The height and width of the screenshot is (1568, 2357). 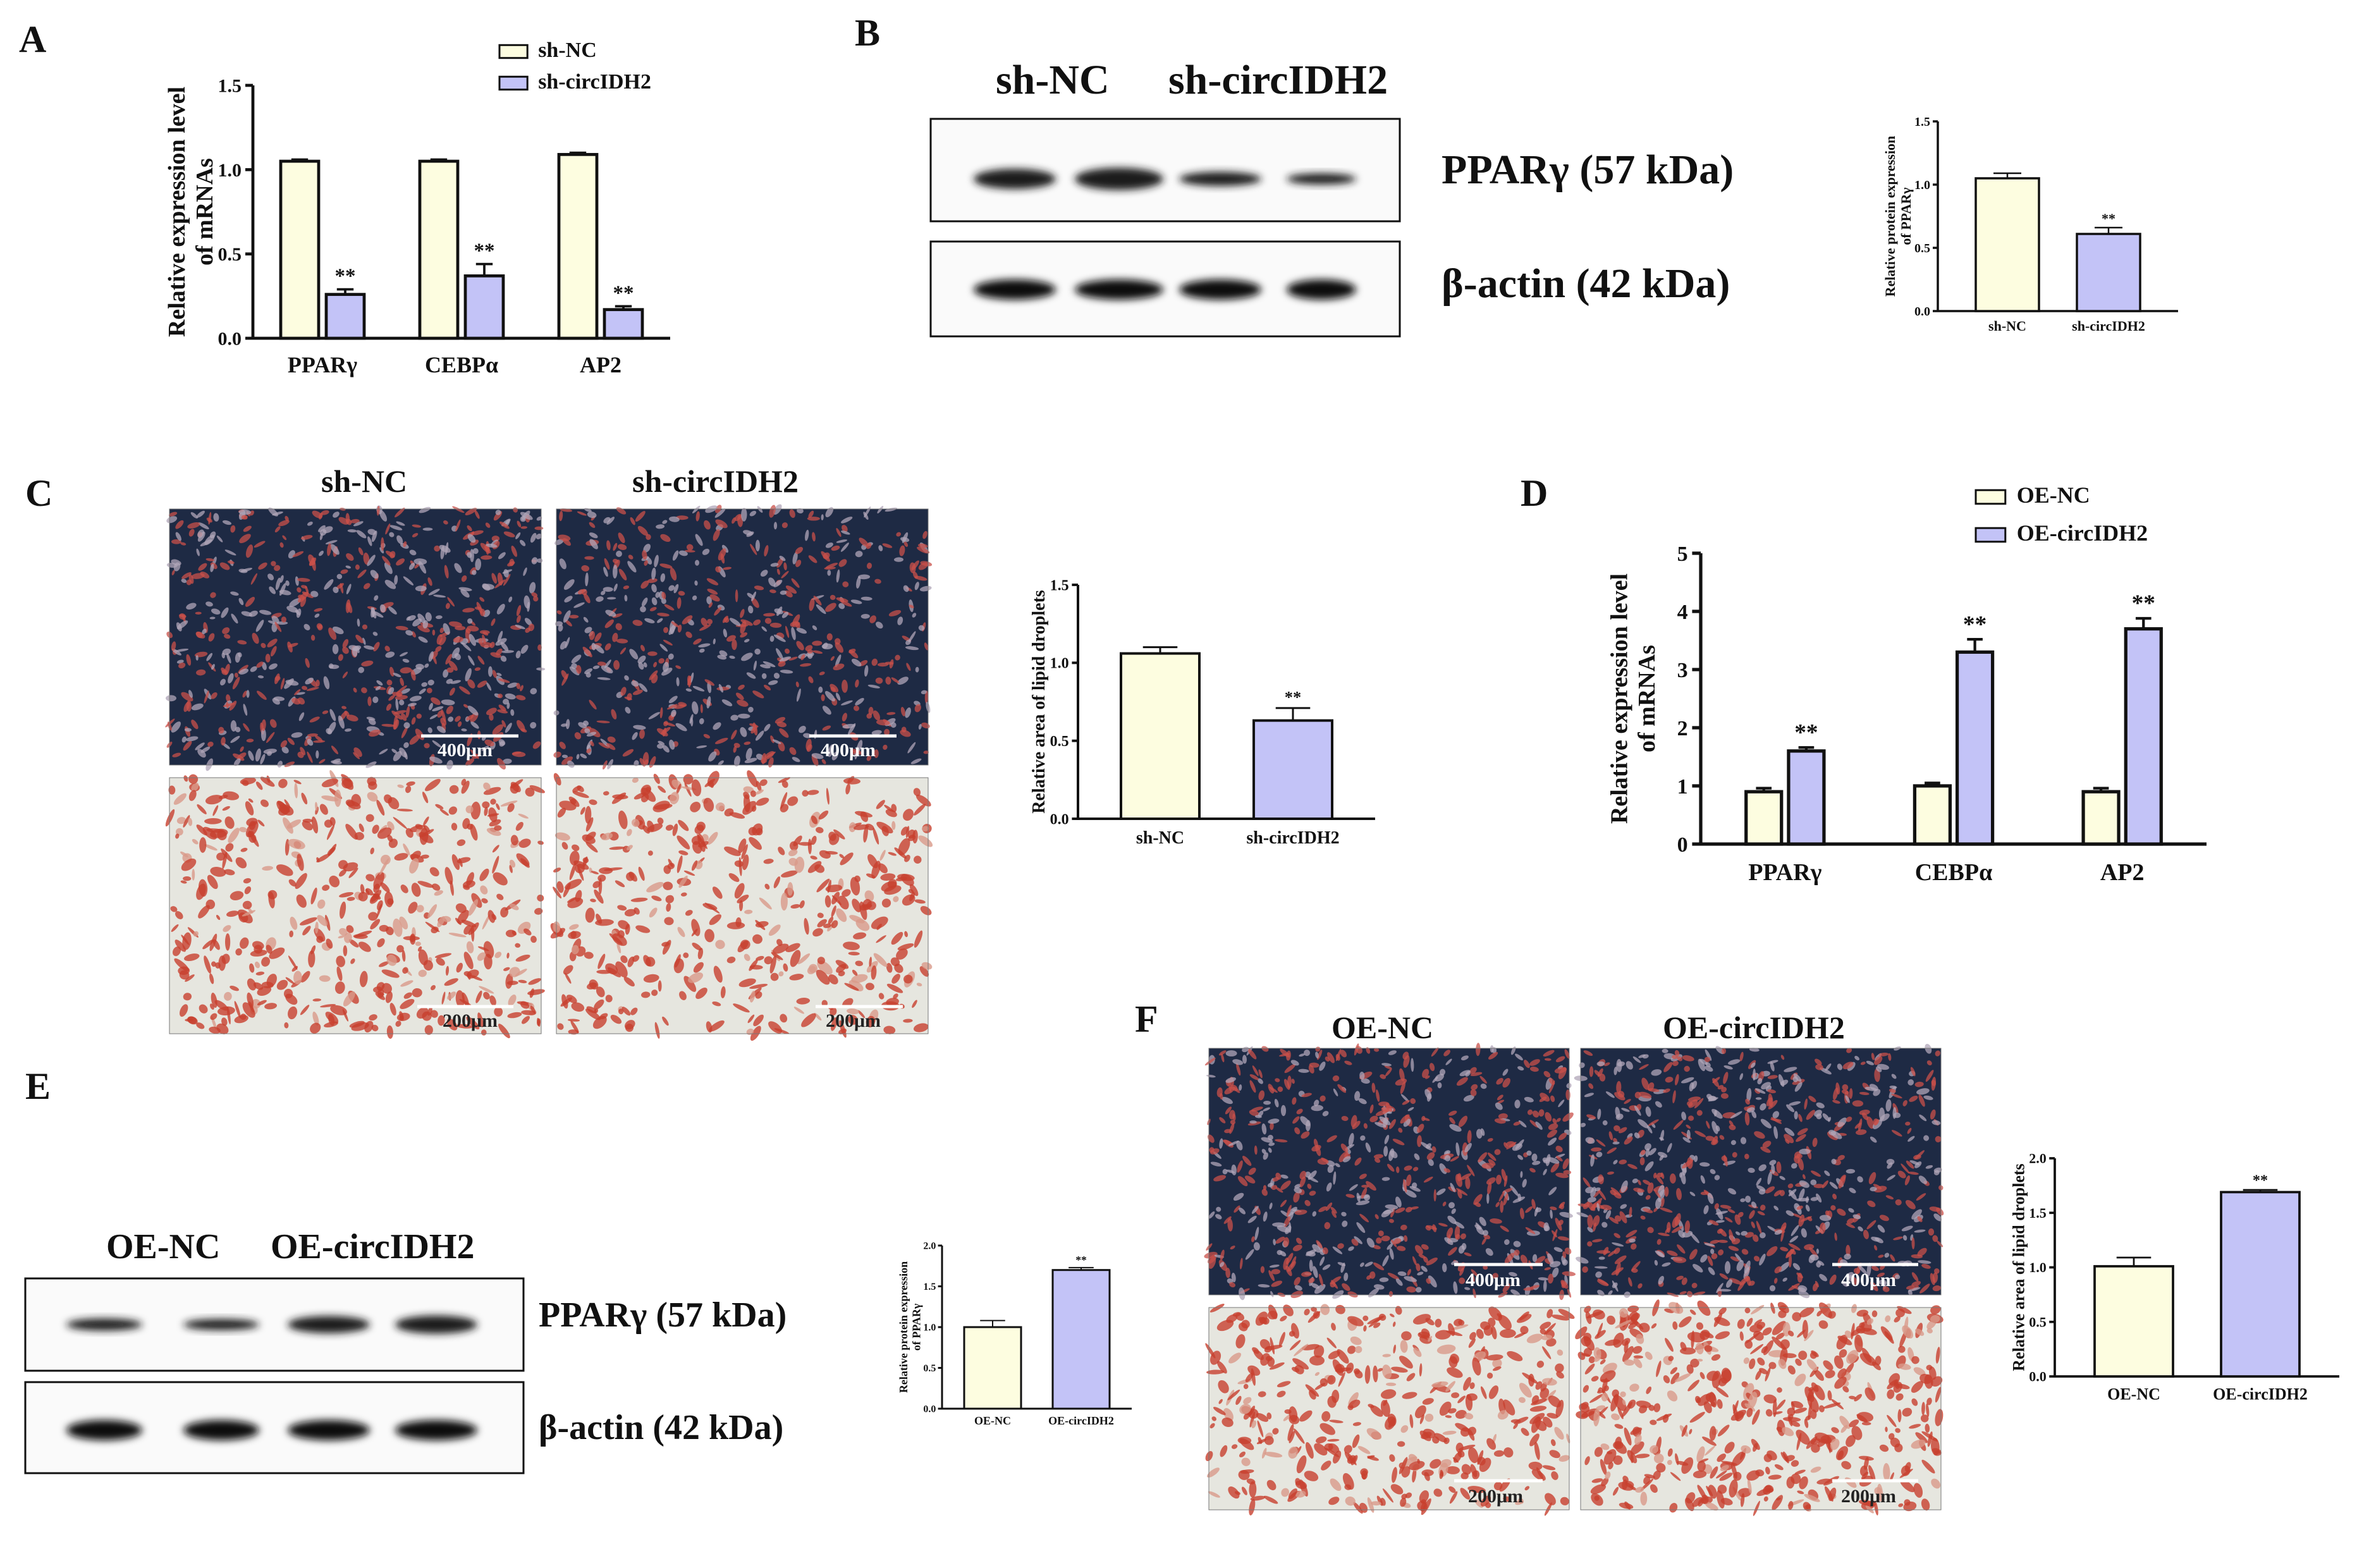 What do you see at coordinates (514, 83) in the screenshot?
I see `legend-swatch-a` at bounding box center [514, 83].